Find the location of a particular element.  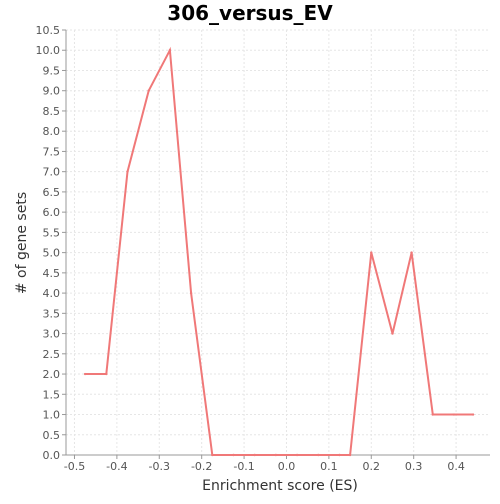

y-axis-label: # of gene sets is located at coordinates (22, 243).